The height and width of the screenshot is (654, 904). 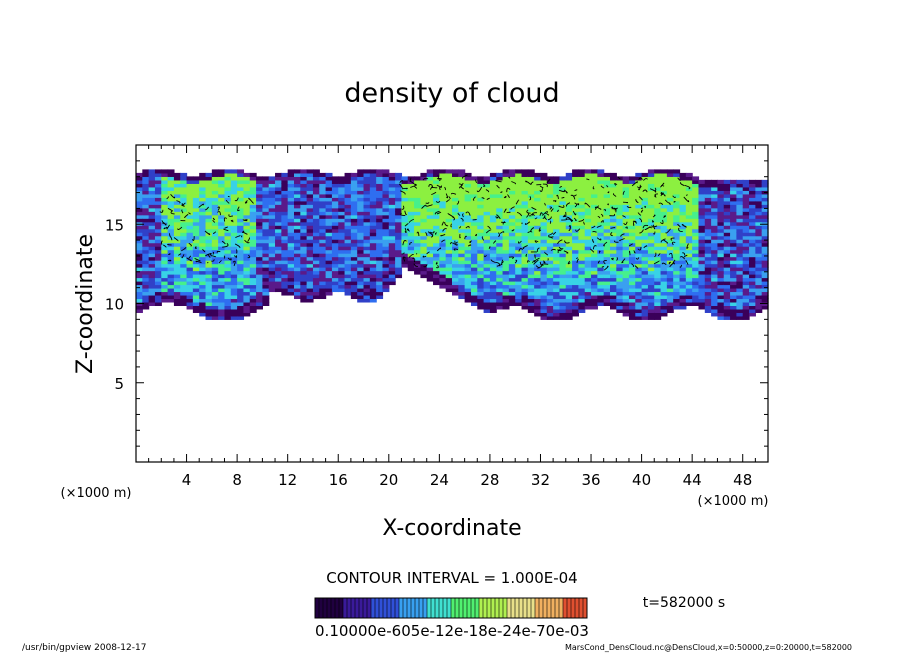 What do you see at coordinates (338, 480) in the screenshot?
I see `x-tick-label: 16` at bounding box center [338, 480].